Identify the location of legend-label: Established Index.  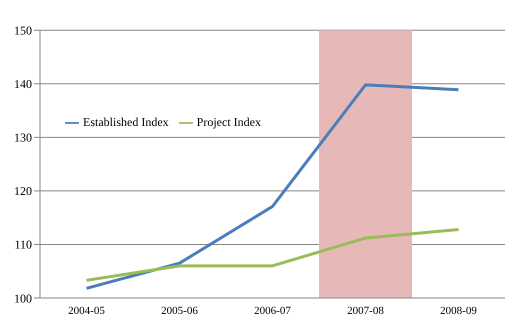
(126, 122).